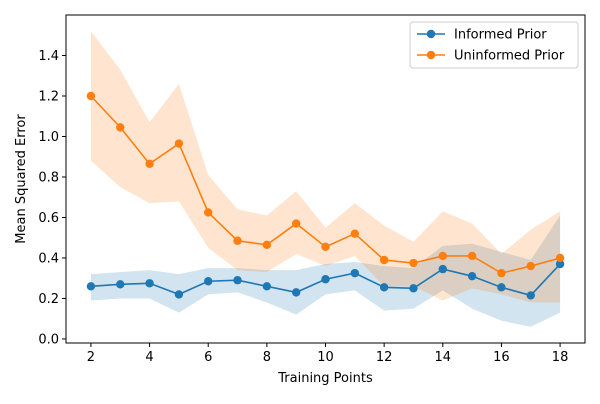  Describe the element at coordinates (48, 96) in the screenshot. I see `y-tick-label: 1.2` at that location.